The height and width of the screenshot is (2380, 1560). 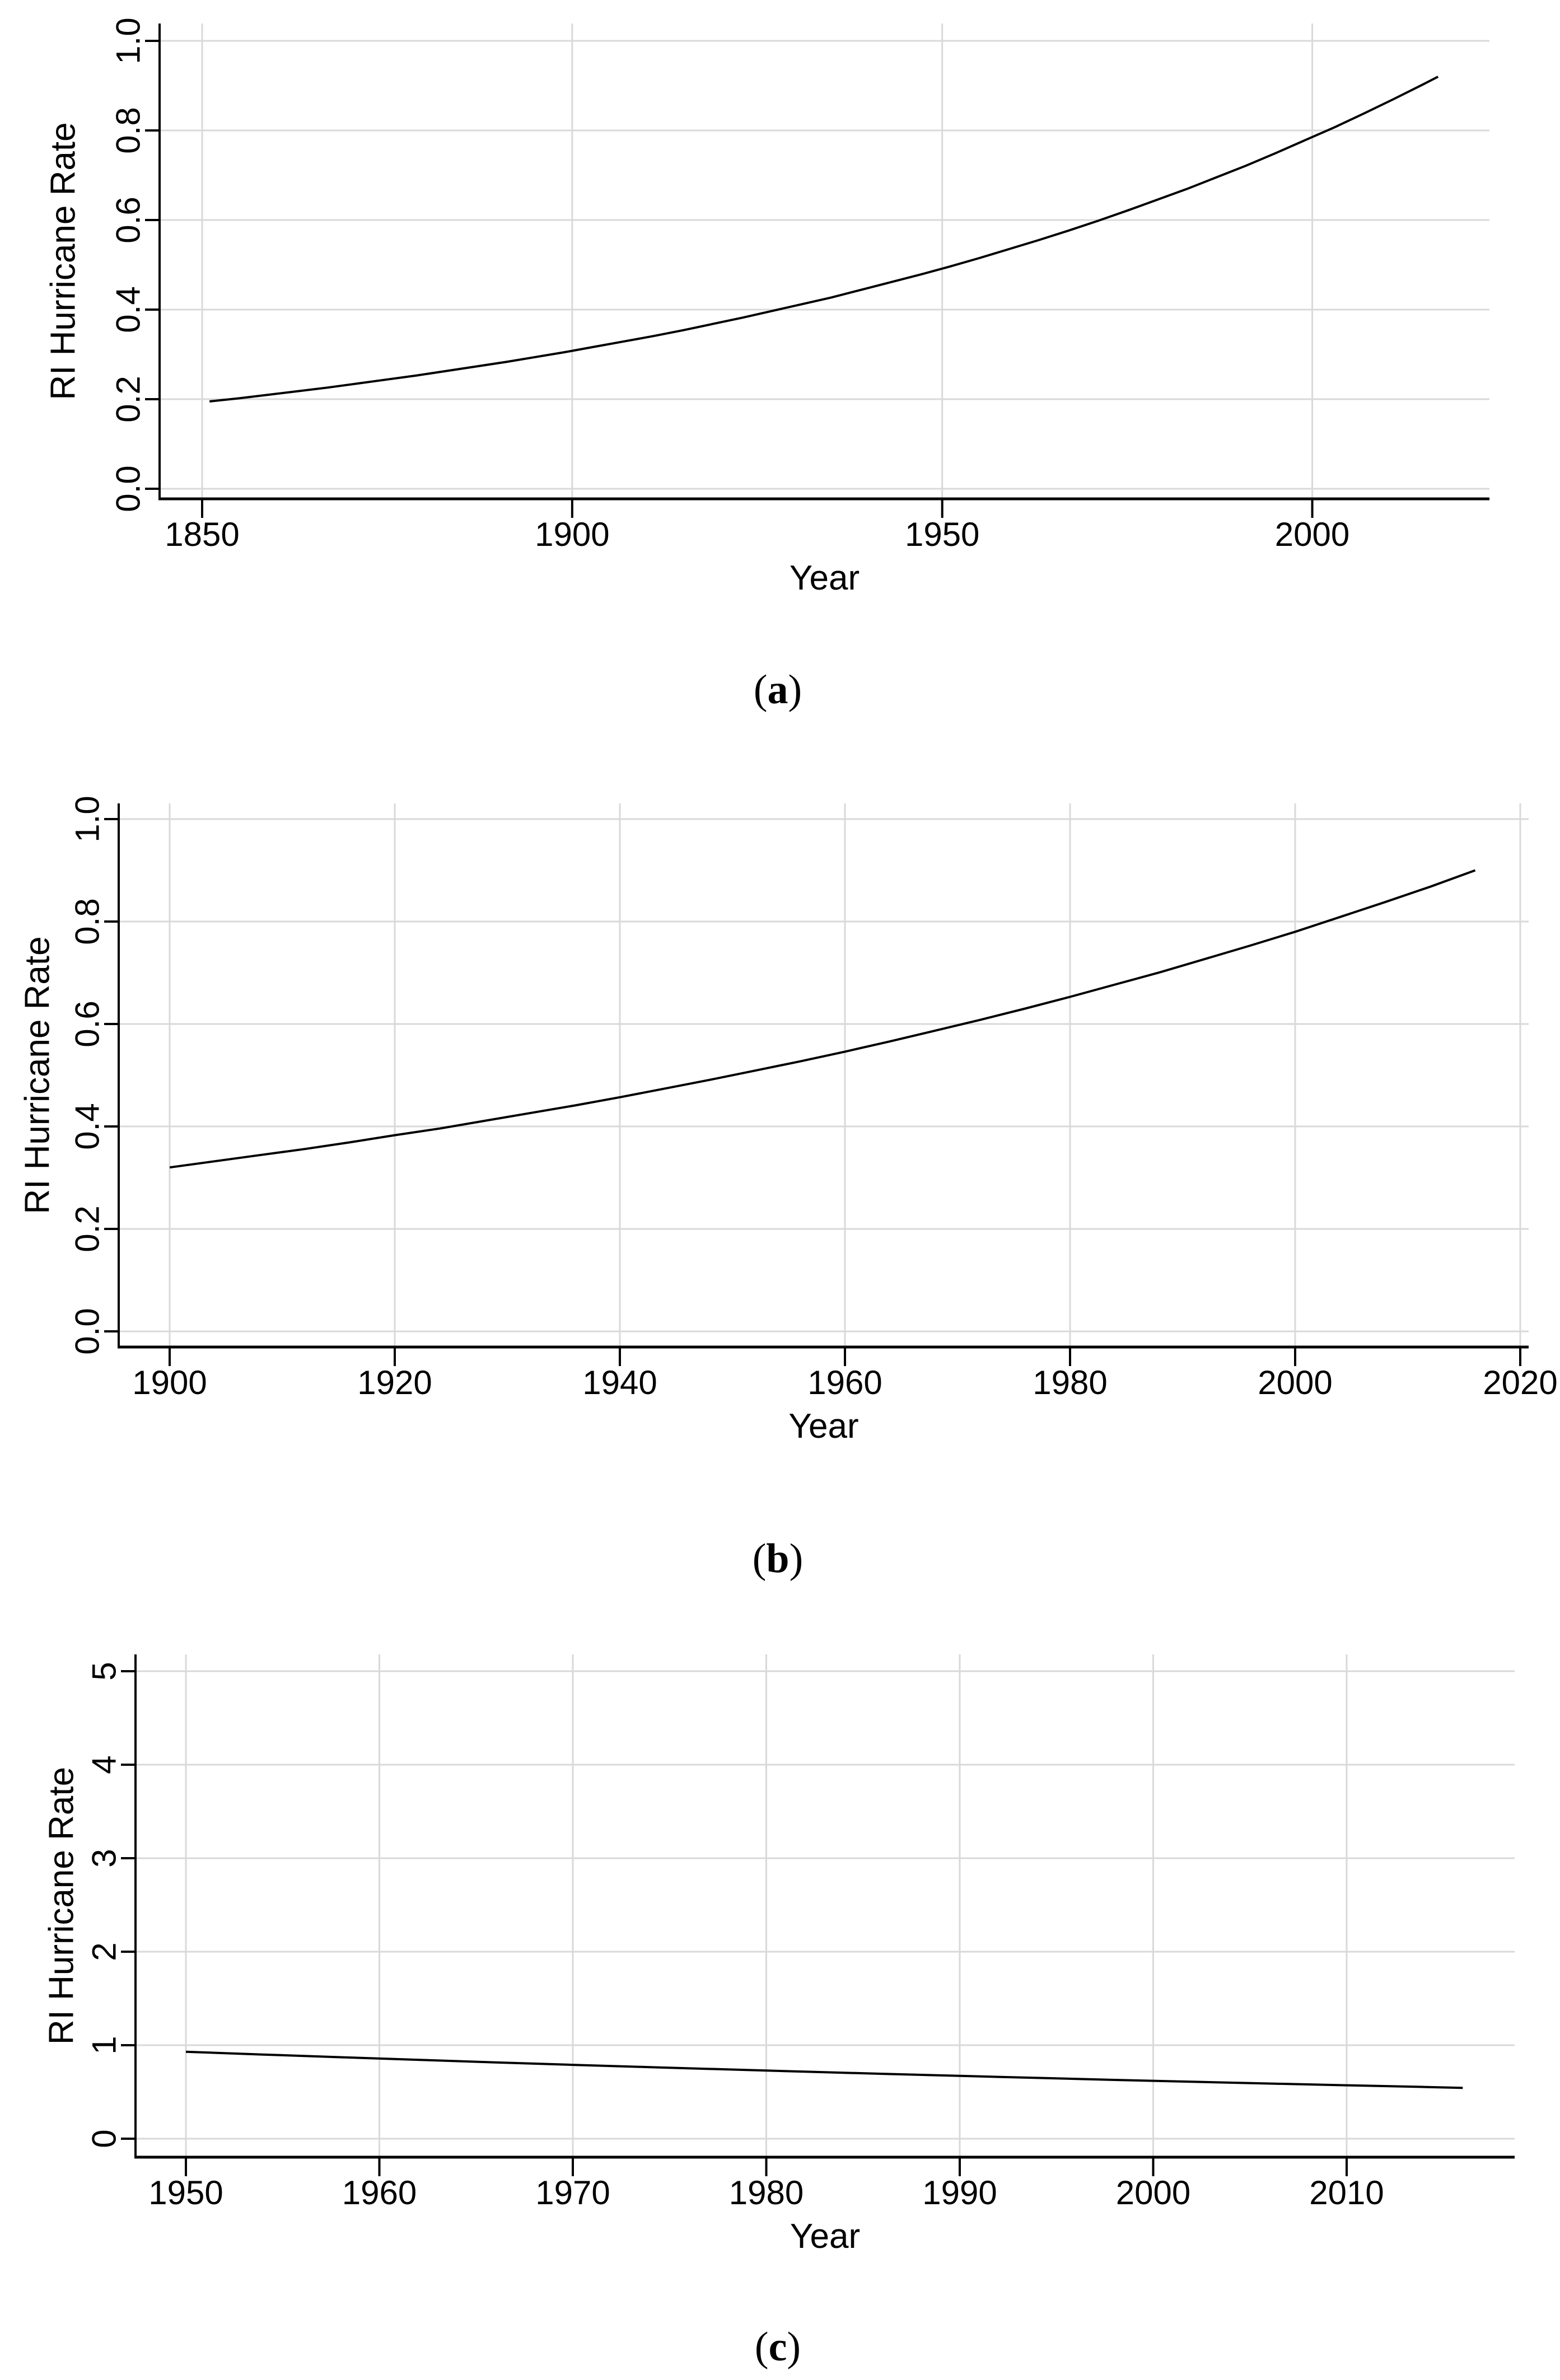 I want to click on y-tick-label: 0, so click(x=104, y=2138).